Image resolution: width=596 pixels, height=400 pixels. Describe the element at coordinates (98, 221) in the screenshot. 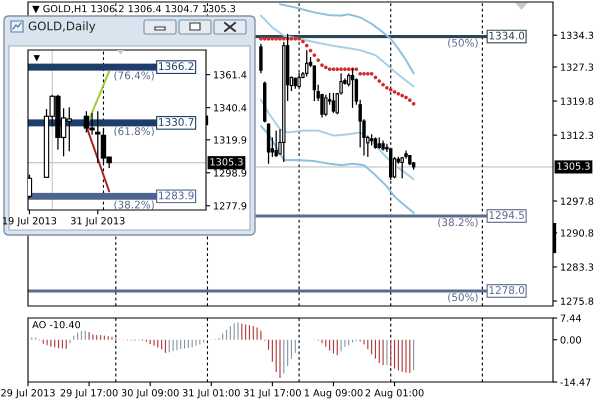

I see `x-tick-label: 31 Jul 2013` at that location.